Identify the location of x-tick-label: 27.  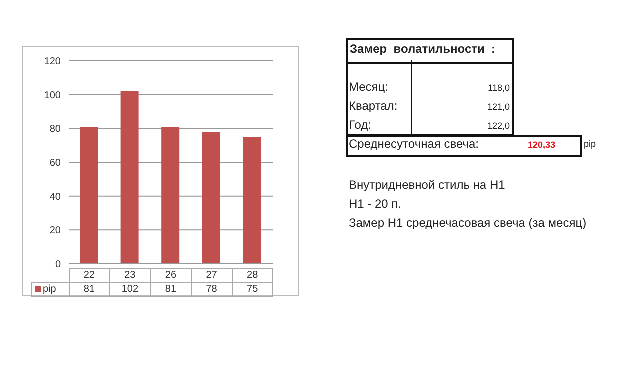
(211, 275).